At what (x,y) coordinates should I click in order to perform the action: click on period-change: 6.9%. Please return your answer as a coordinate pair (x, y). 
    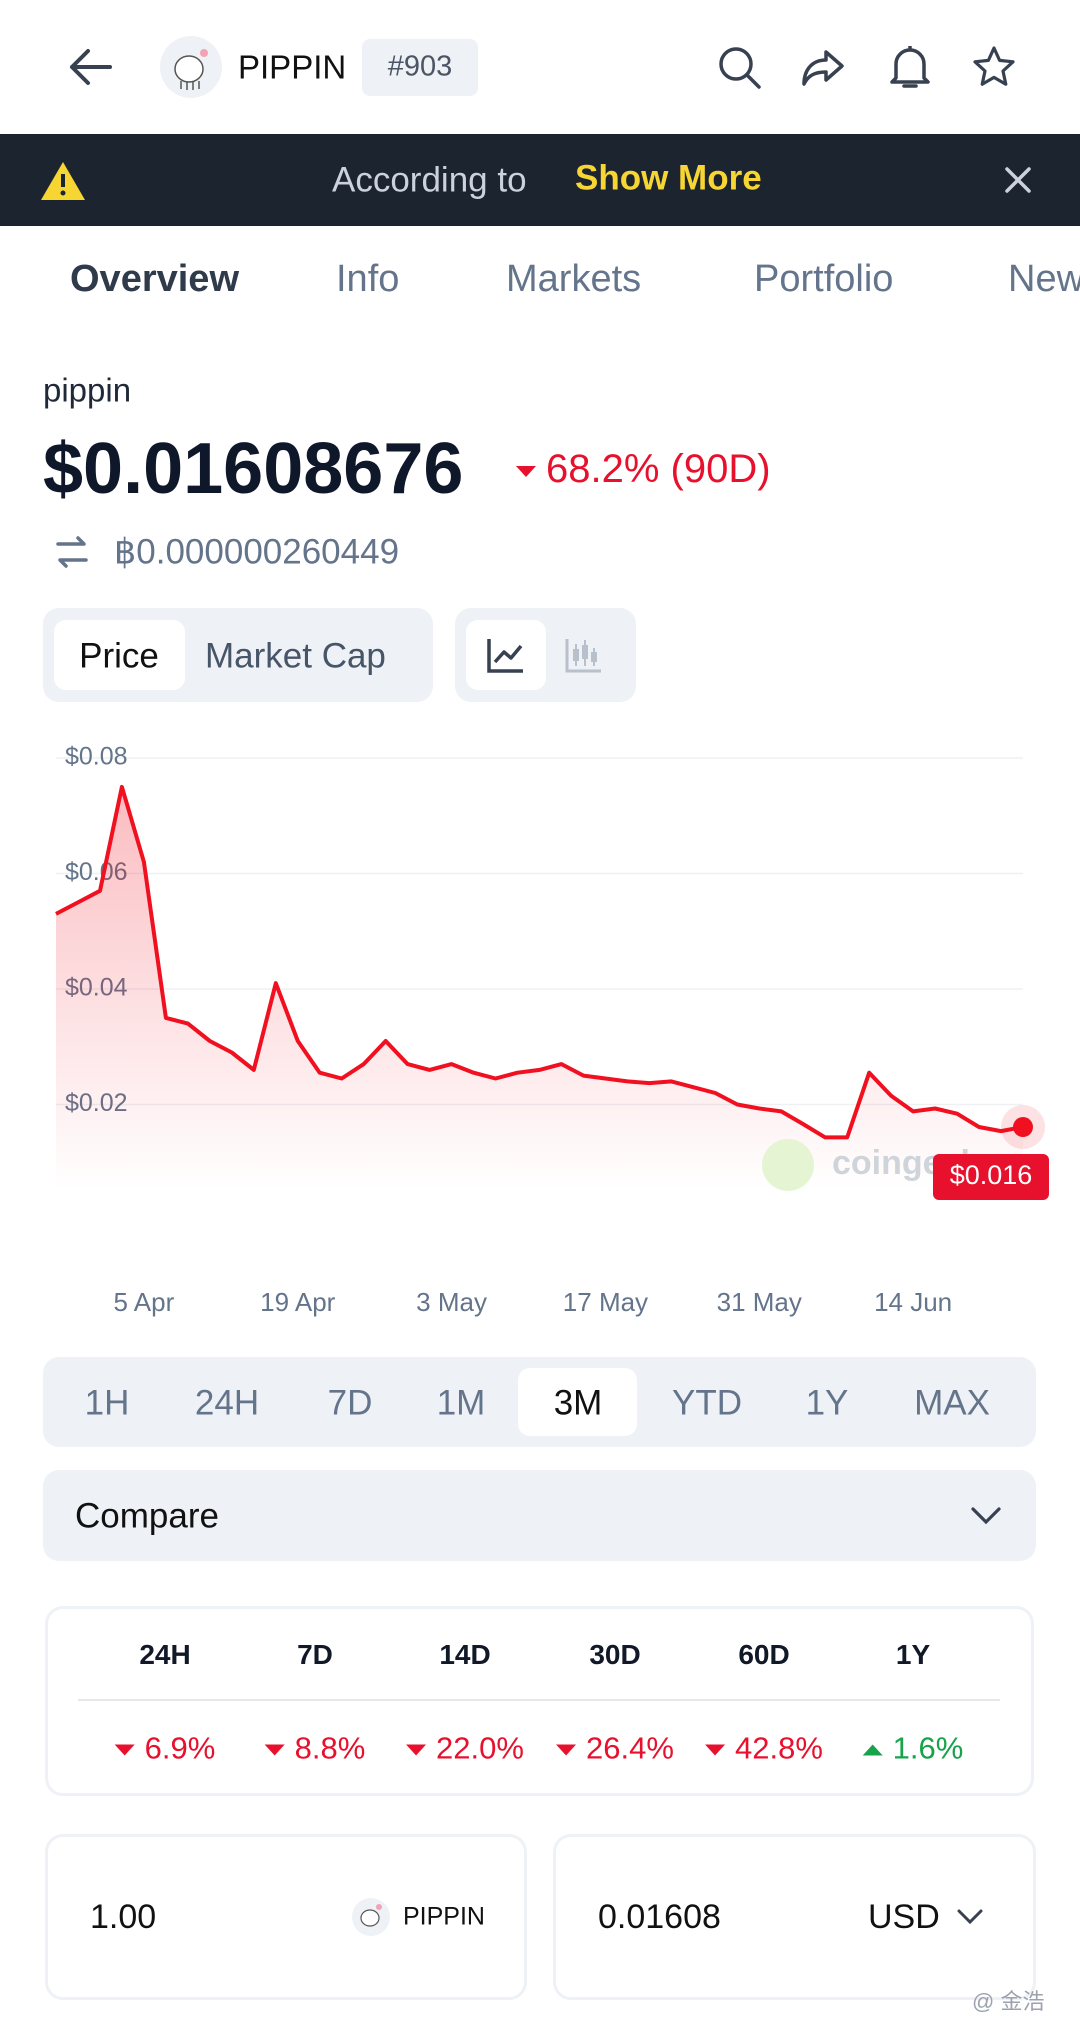
    Looking at the image, I should click on (165, 1748).